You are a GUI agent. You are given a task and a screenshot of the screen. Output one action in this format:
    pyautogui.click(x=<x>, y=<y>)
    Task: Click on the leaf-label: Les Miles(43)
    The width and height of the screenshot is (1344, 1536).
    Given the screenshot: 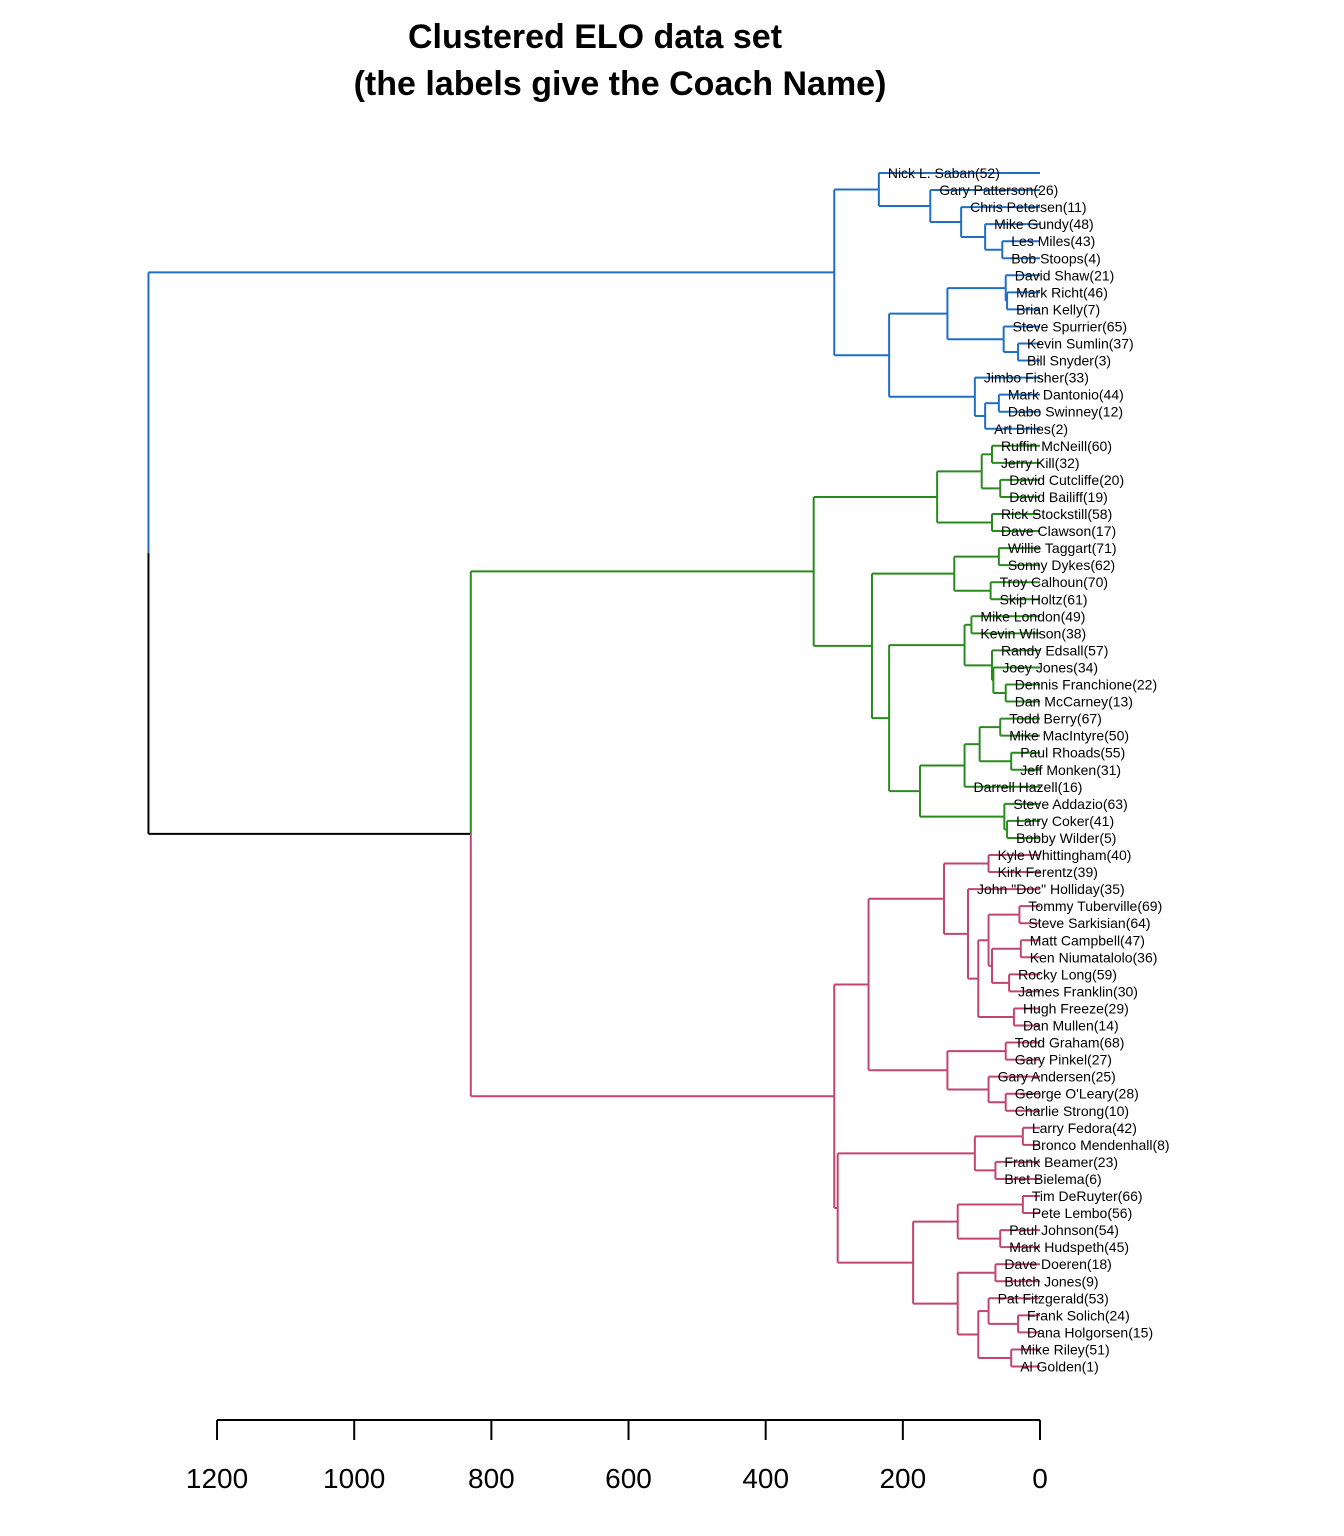 What is the action you would take?
    pyautogui.click(x=1053, y=241)
    